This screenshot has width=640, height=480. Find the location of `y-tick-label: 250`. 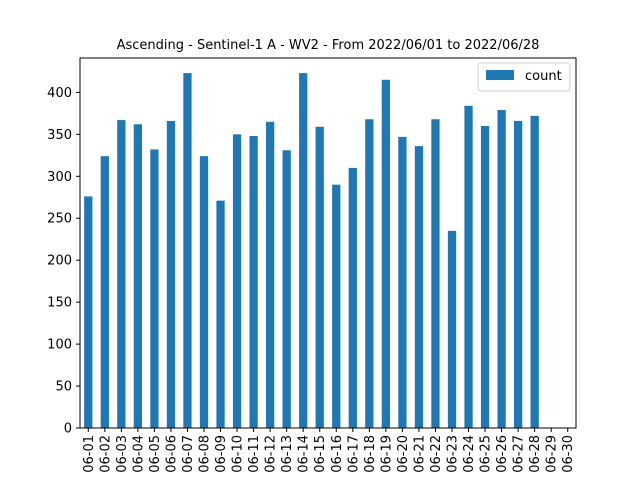

y-tick-label: 250 is located at coordinates (59, 219).